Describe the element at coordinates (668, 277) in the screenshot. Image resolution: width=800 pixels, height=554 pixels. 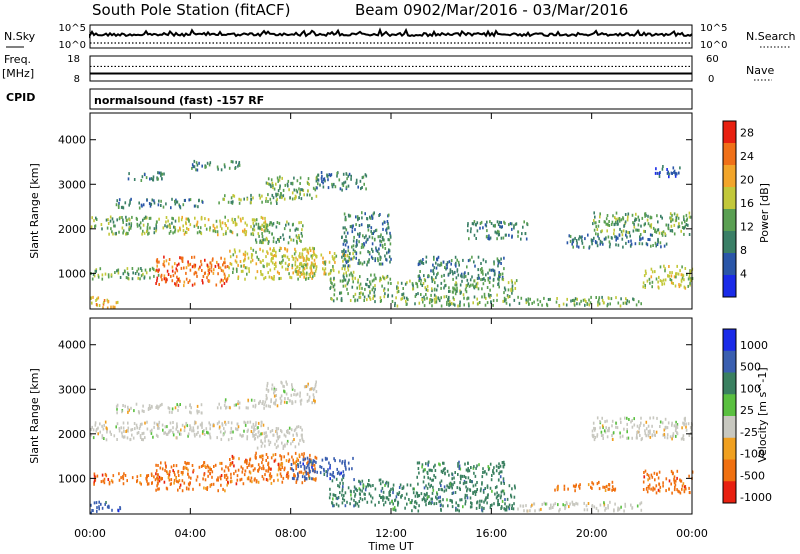
I see `scatter-region` at that location.